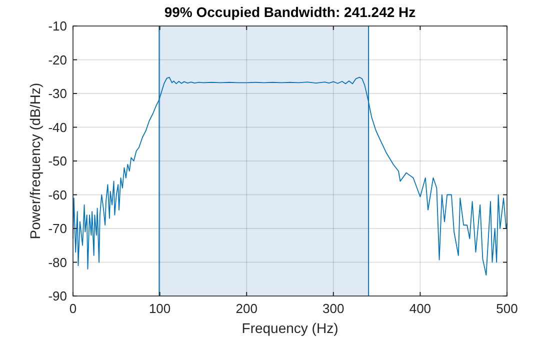 This screenshot has height=337, width=560. I want to click on y-tick-label: -60, so click(57, 194).